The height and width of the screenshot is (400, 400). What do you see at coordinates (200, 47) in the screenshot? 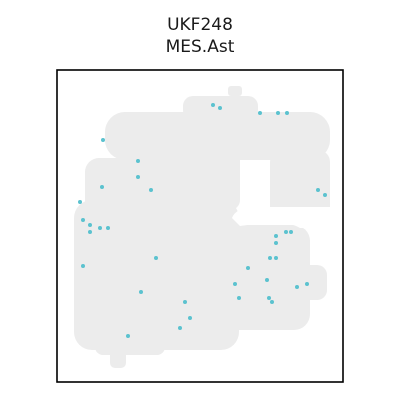
I see `chart-subtitle: MES.Ast` at bounding box center [200, 47].